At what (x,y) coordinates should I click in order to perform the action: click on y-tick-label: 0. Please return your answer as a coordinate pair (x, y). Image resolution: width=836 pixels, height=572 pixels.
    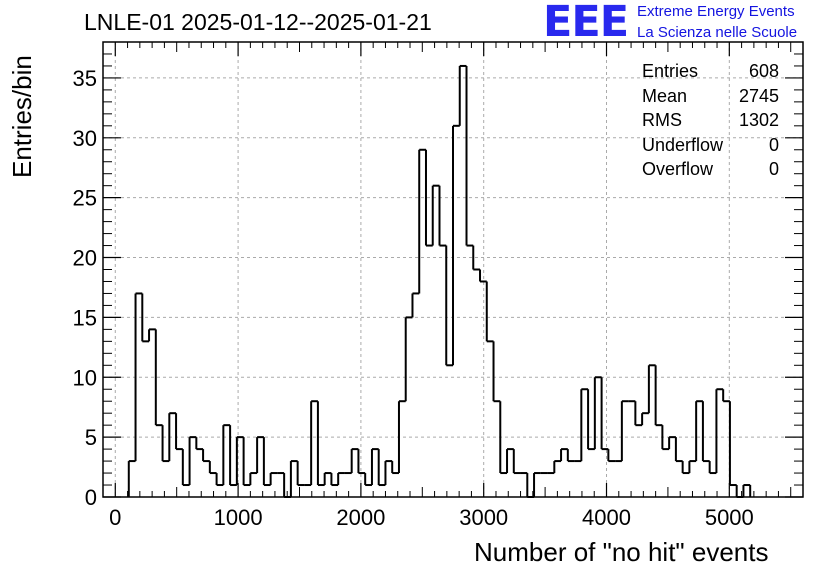
    Looking at the image, I should click on (91, 497).